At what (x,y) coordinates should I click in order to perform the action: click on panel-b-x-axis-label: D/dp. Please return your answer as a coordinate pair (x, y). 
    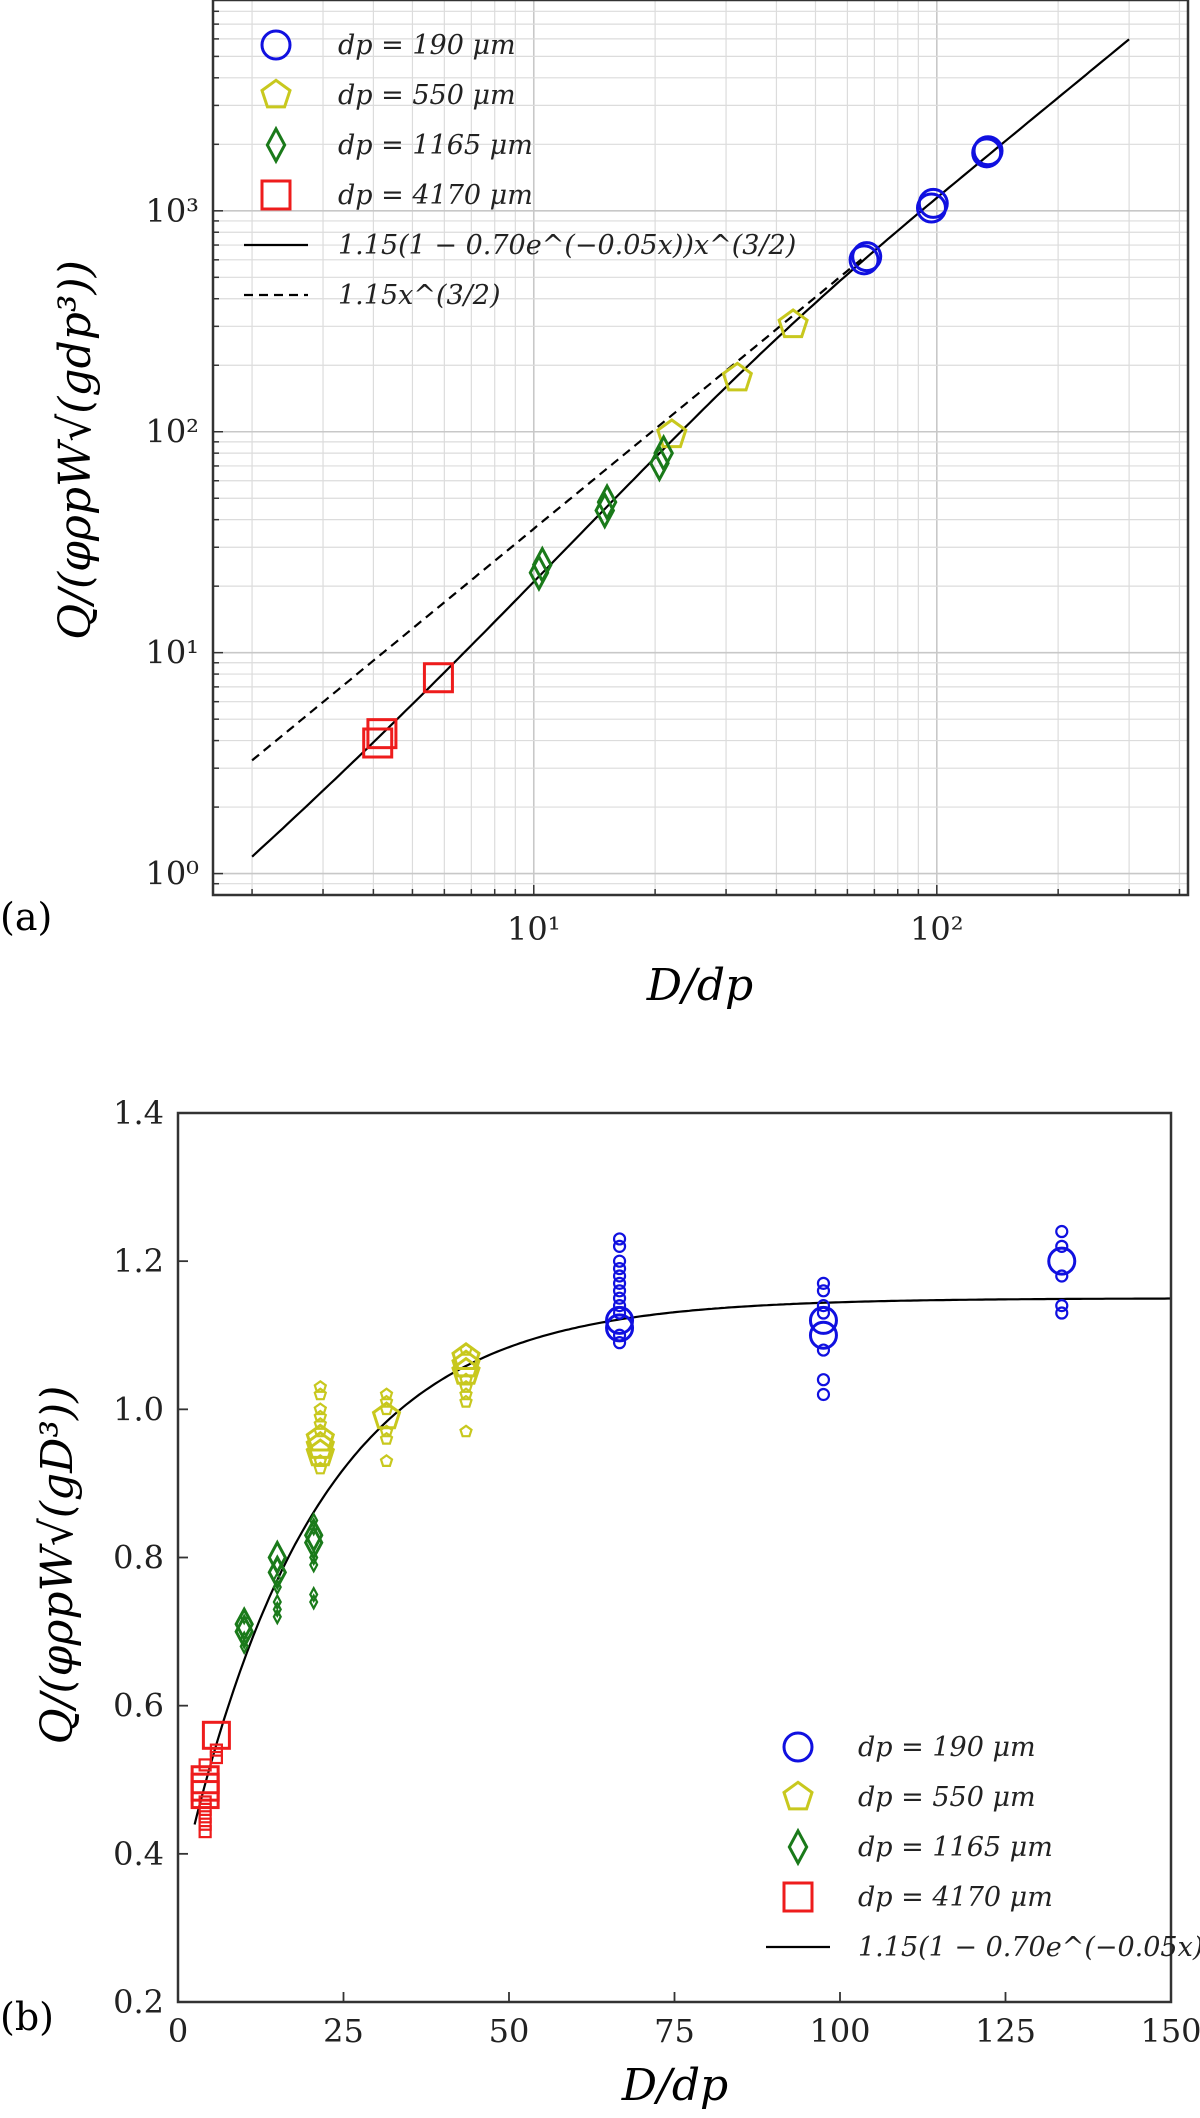
    Looking at the image, I should click on (674, 2085).